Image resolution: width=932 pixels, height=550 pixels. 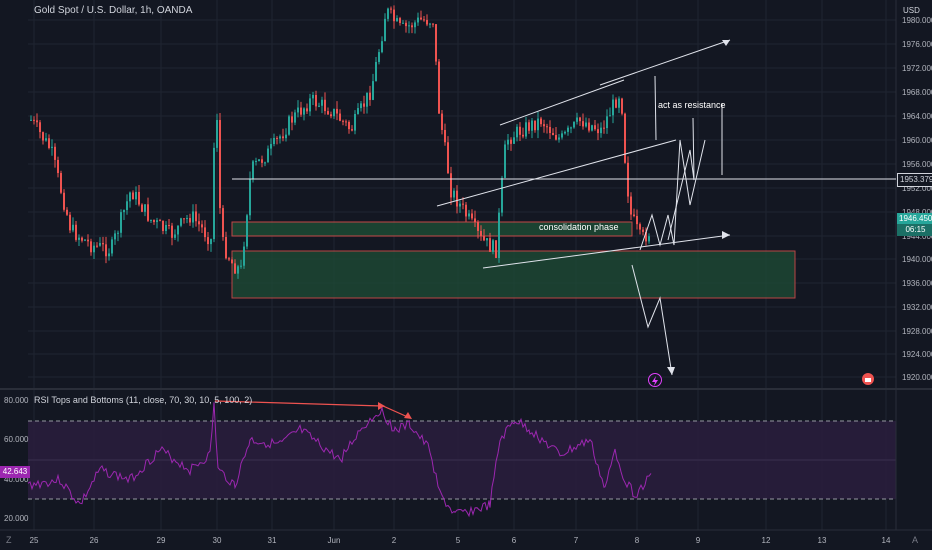 What do you see at coordinates (917, 212) in the screenshot?
I see `price-tick-label: 1948.000` at bounding box center [917, 212].